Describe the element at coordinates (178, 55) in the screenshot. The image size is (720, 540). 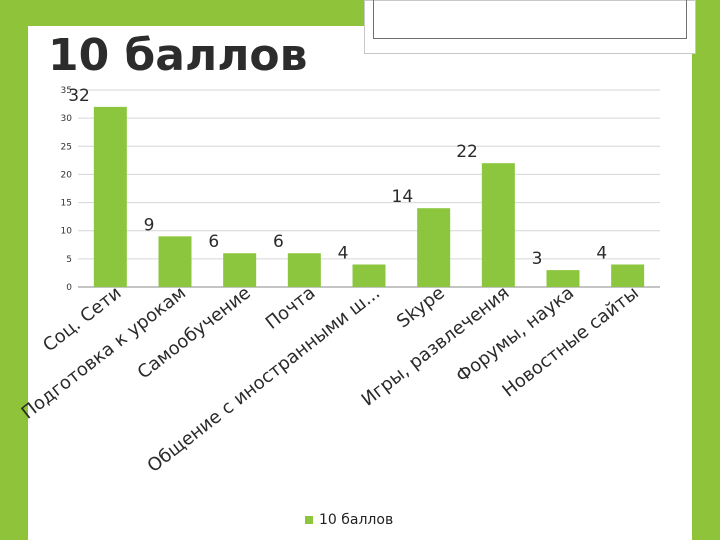
I see `slide-title: 10 баллов` at that location.